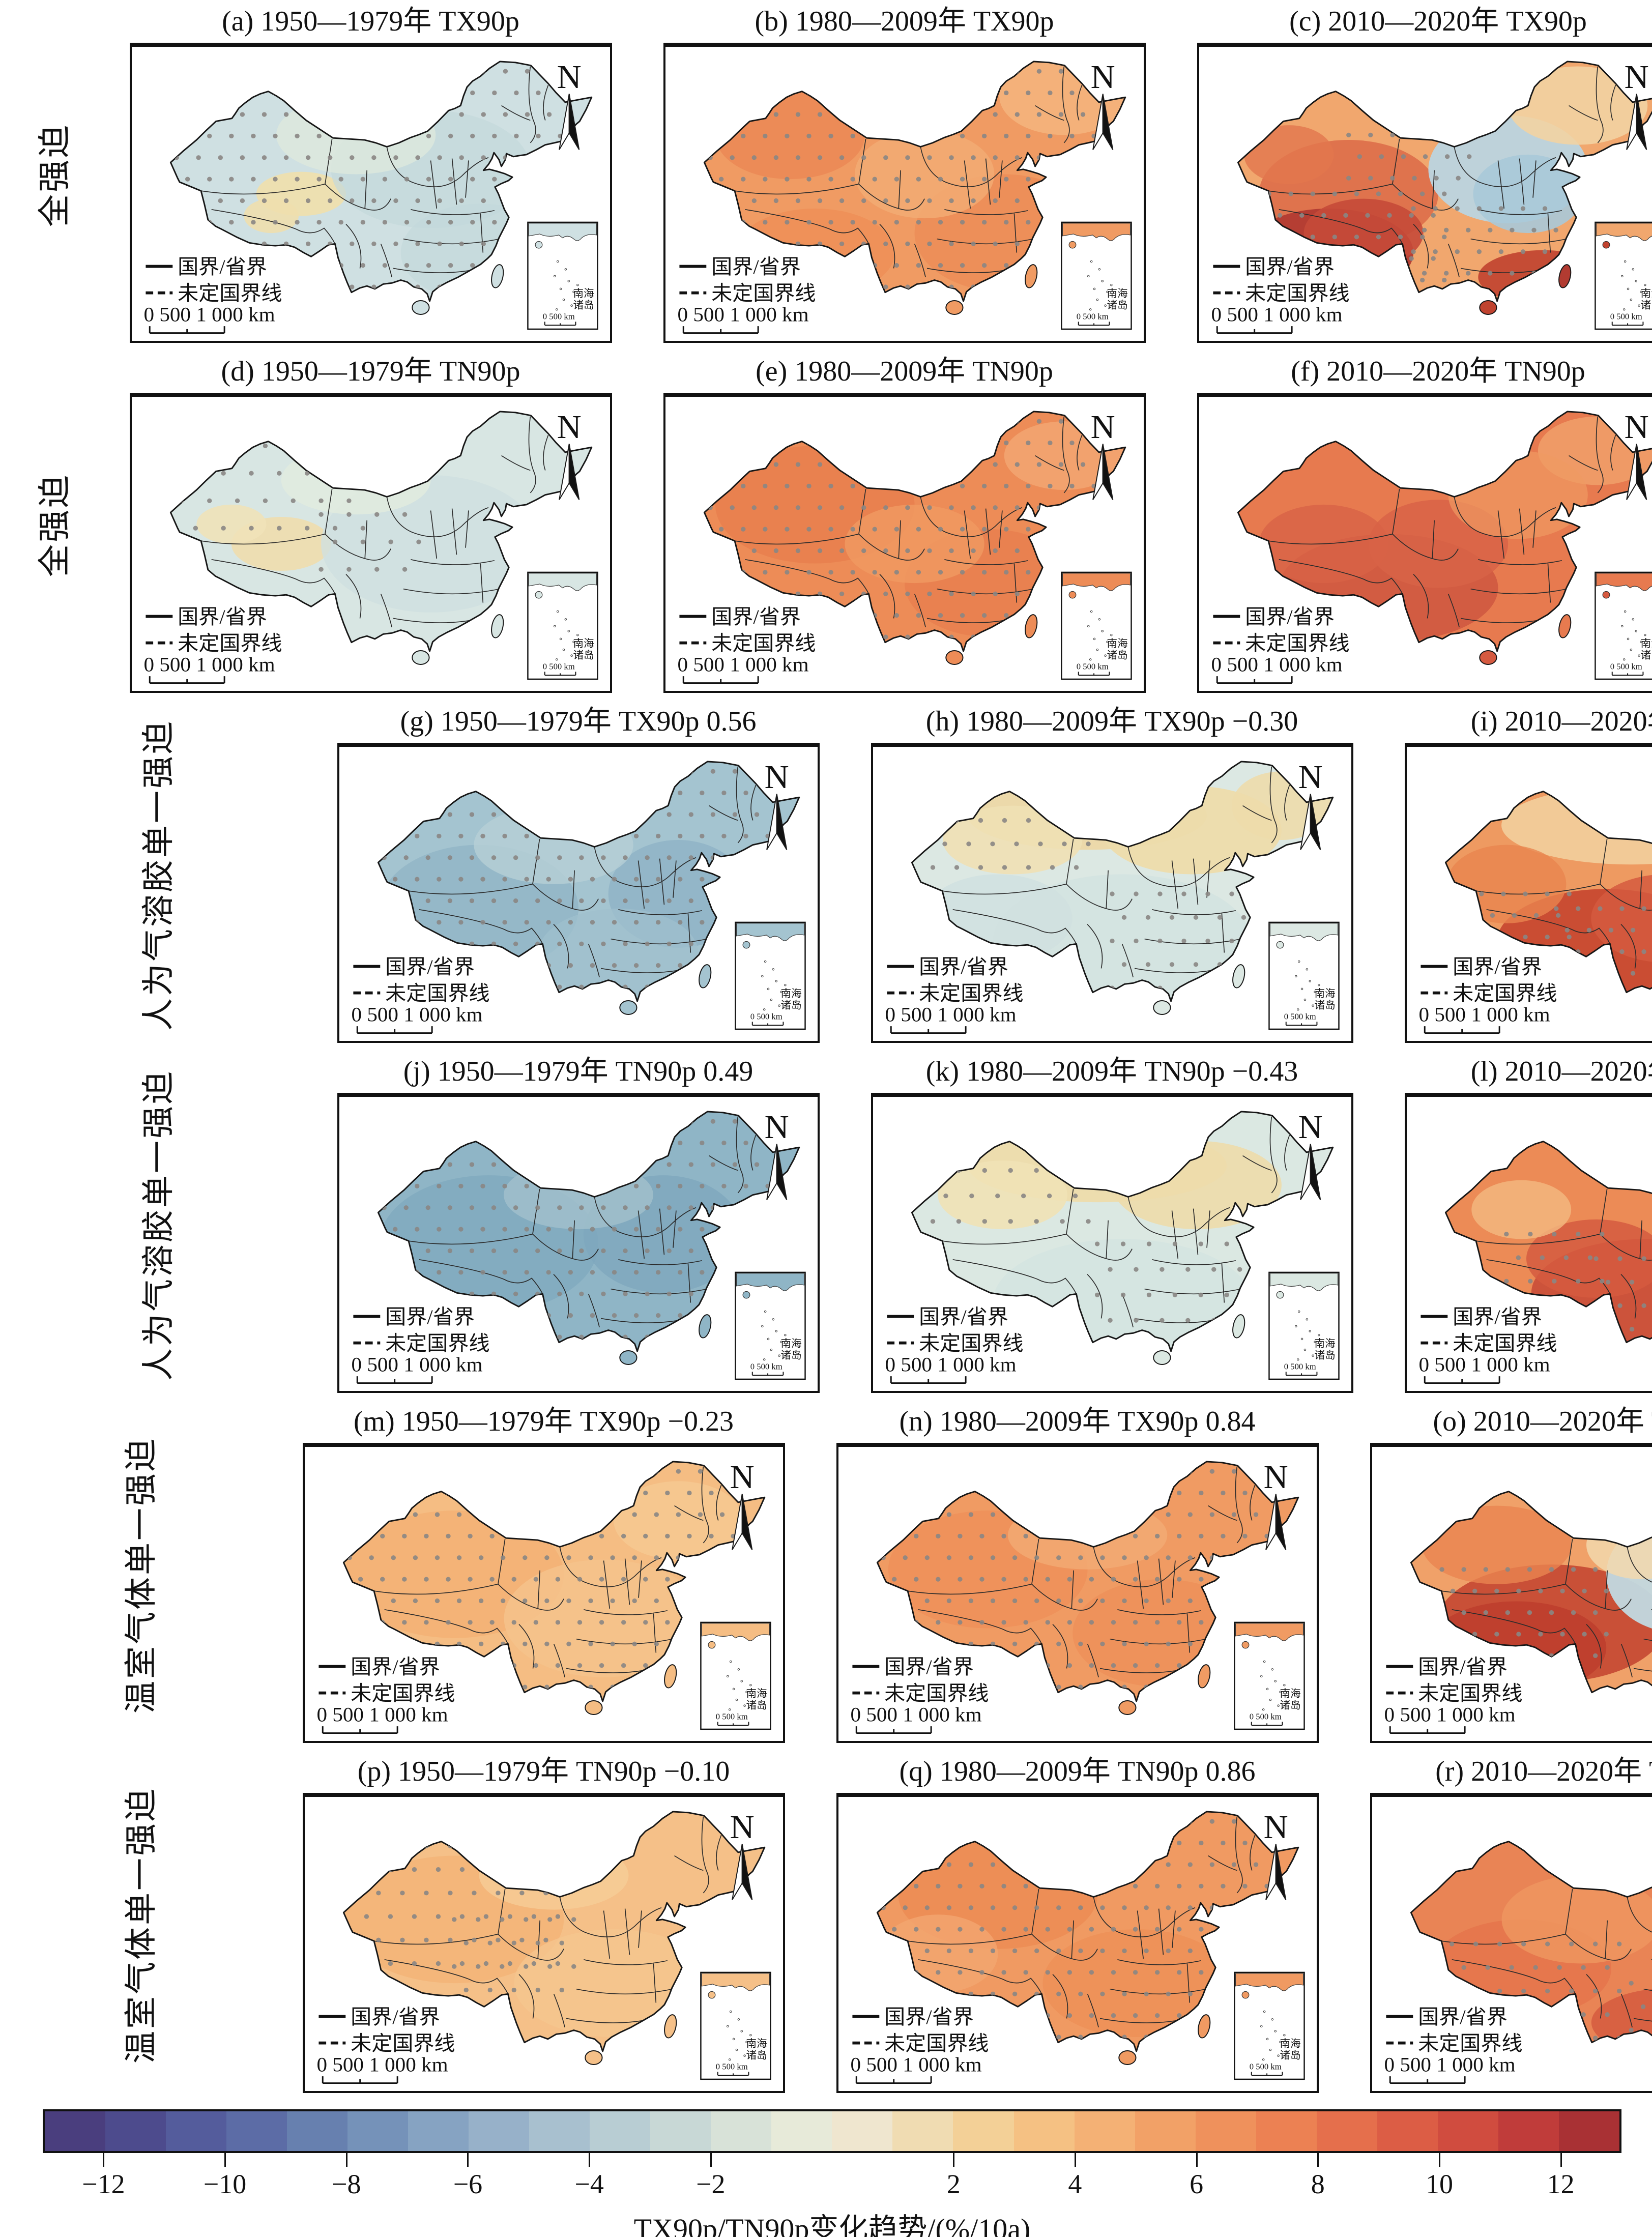 The width and height of the screenshot is (1652, 2237). What do you see at coordinates (953, 2184) in the screenshot?
I see `colorbar-tick-label: 2` at bounding box center [953, 2184].